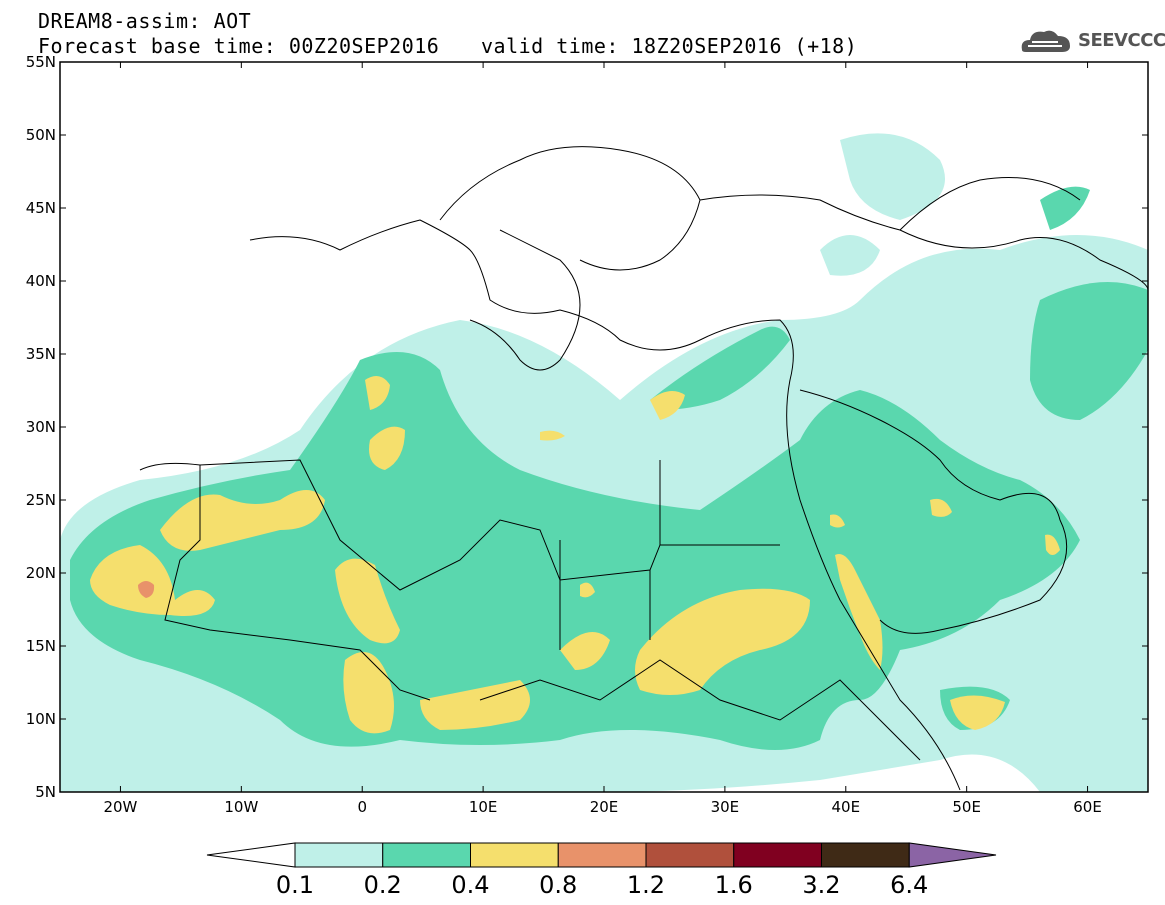 Image resolution: width=1165 pixels, height=905 pixels. I want to click on lat-label: 30N, so click(41, 427).